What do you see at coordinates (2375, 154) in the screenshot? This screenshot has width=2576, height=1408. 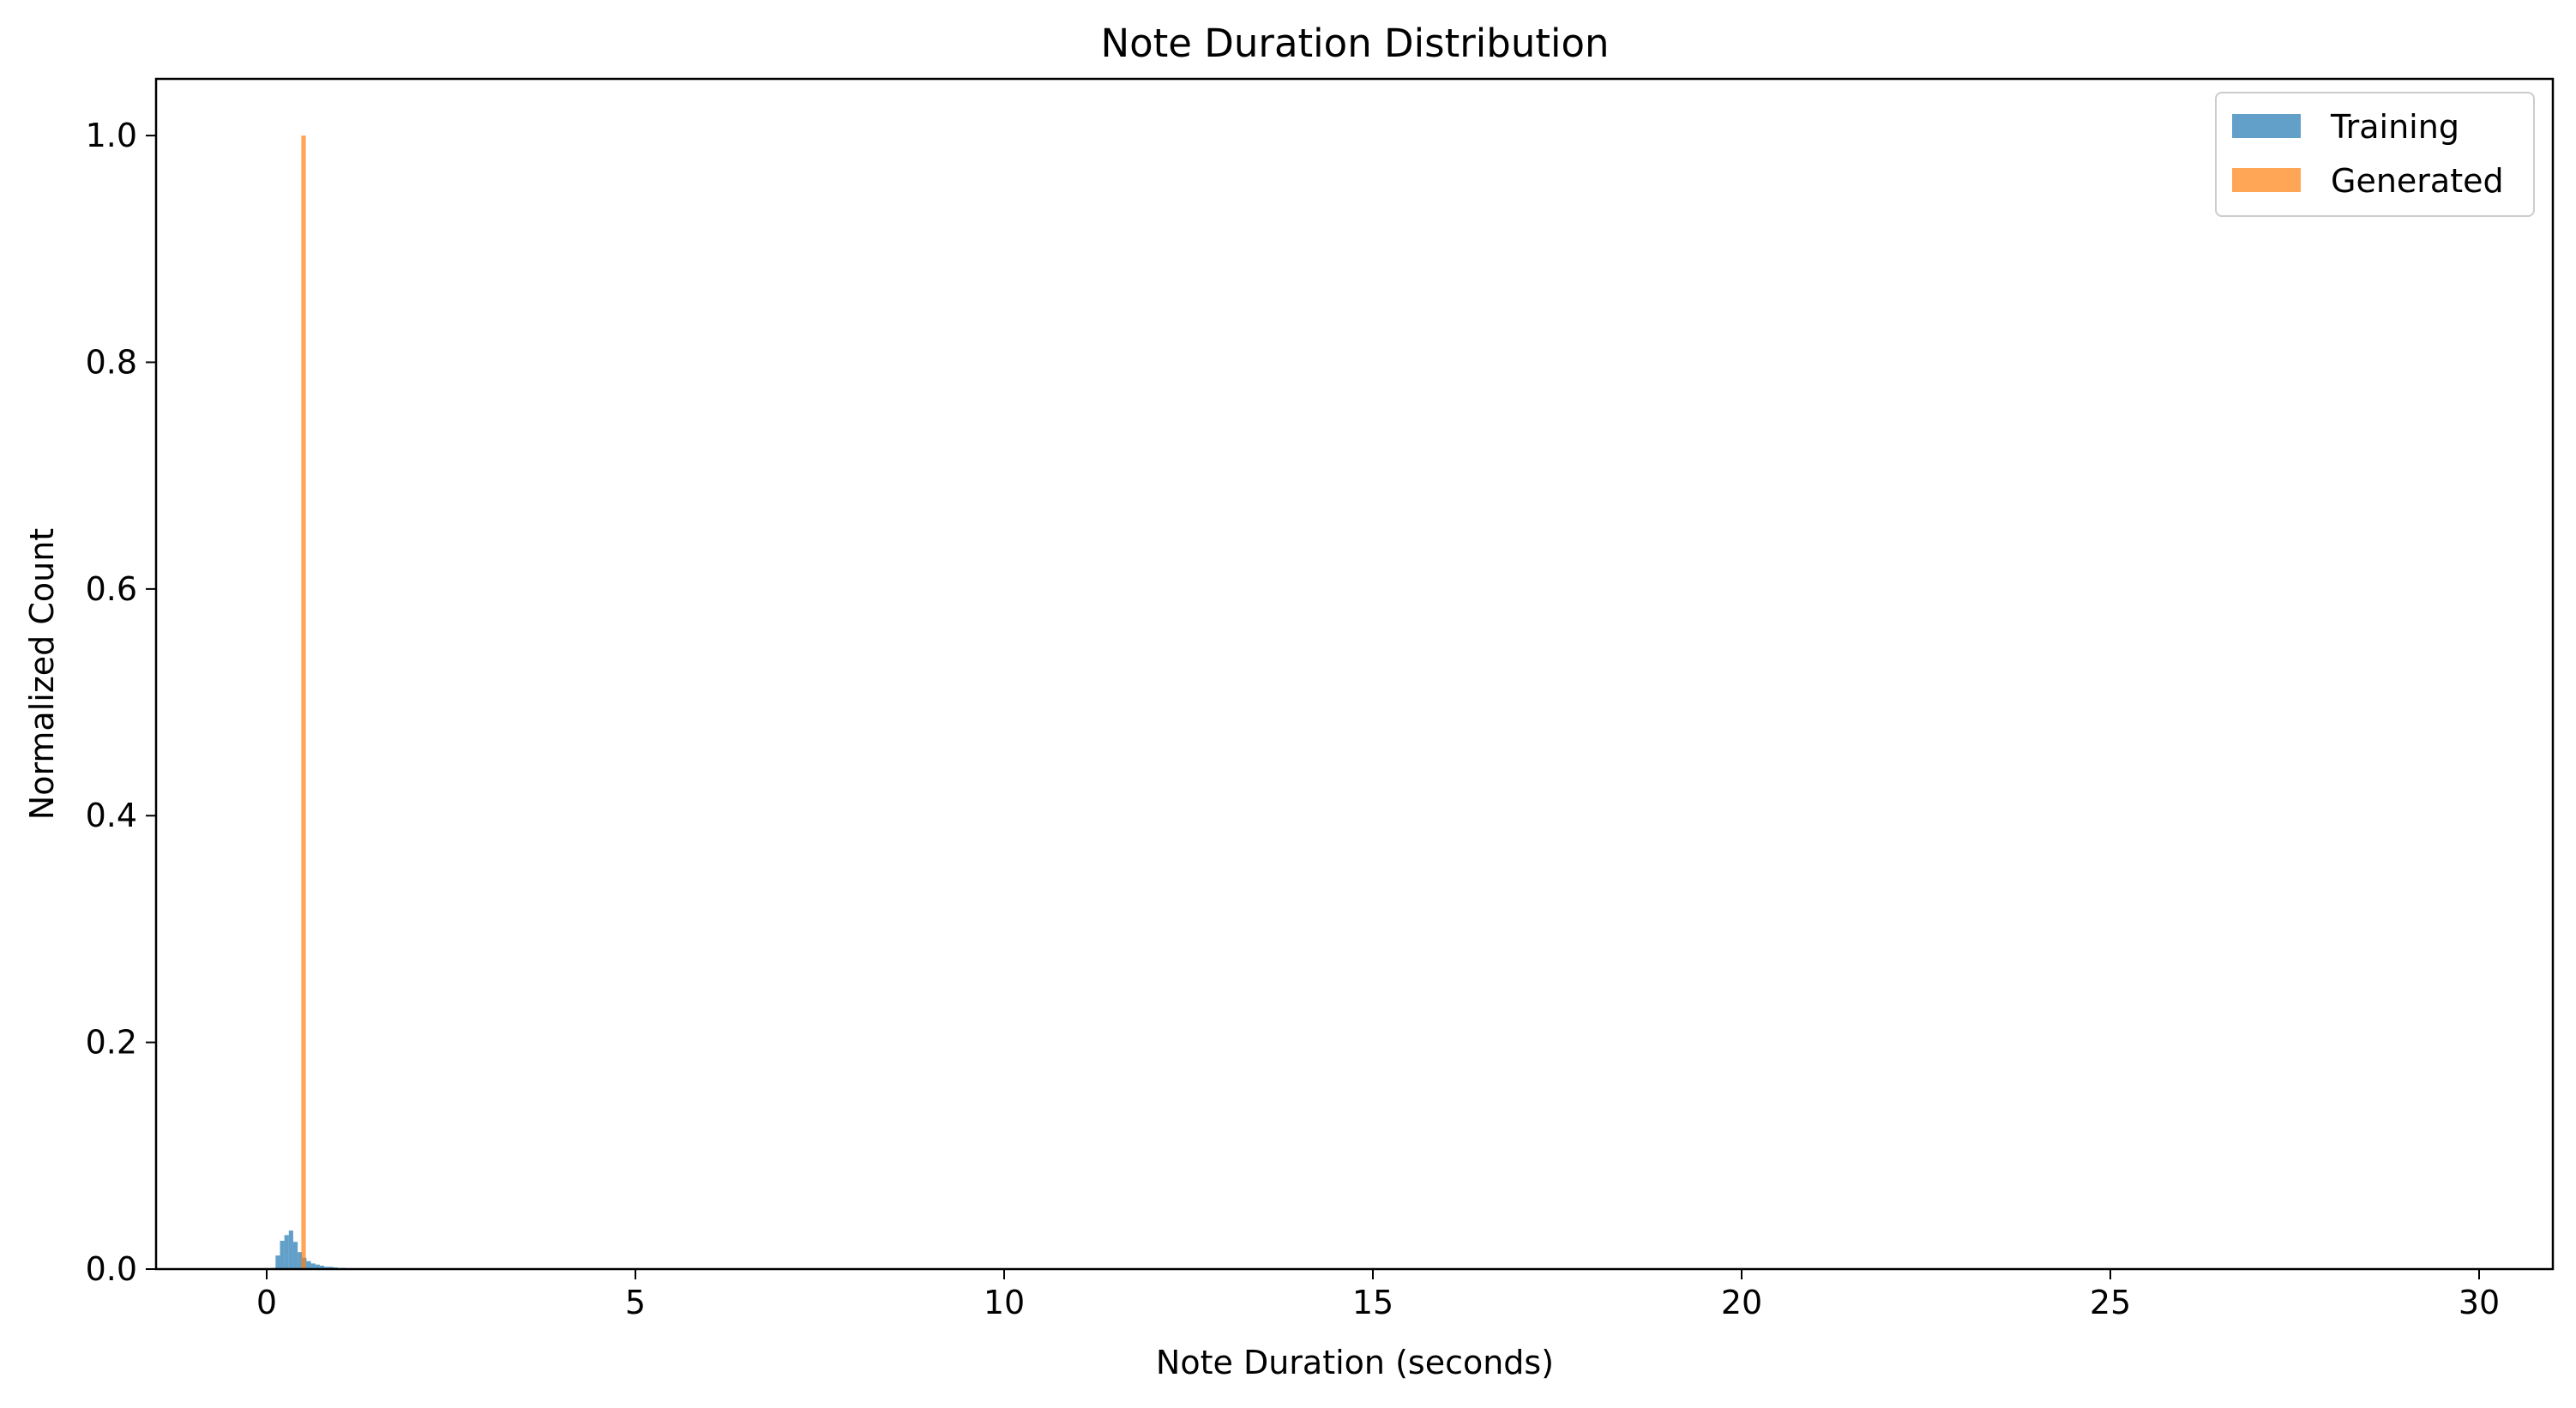 I see `legend: Training Generated` at bounding box center [2375, 154].